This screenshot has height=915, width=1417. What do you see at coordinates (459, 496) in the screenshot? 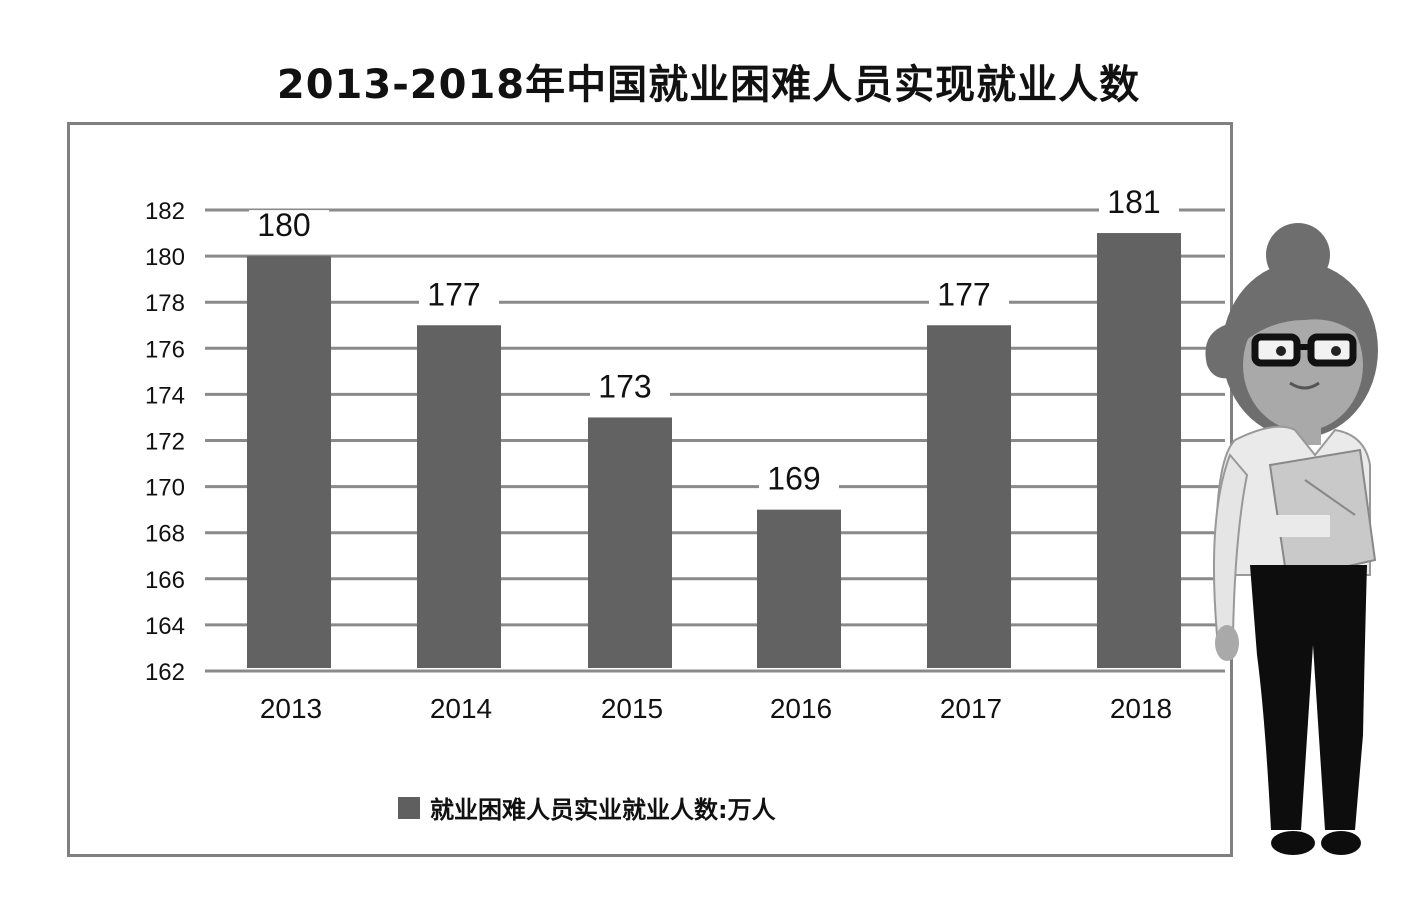
I see `bar-2014` at bounding box center [459, 496].